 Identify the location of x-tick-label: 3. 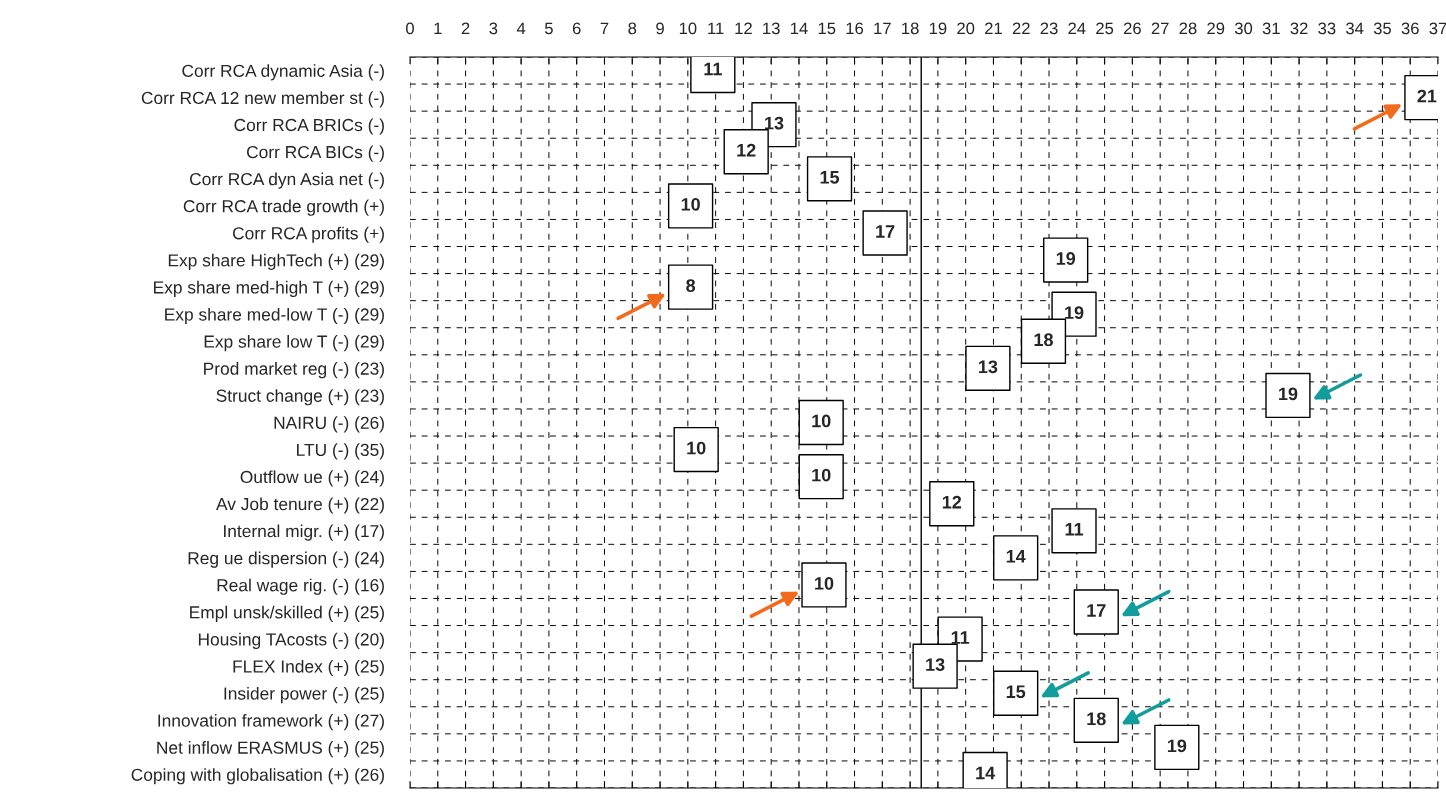
(493, 28).